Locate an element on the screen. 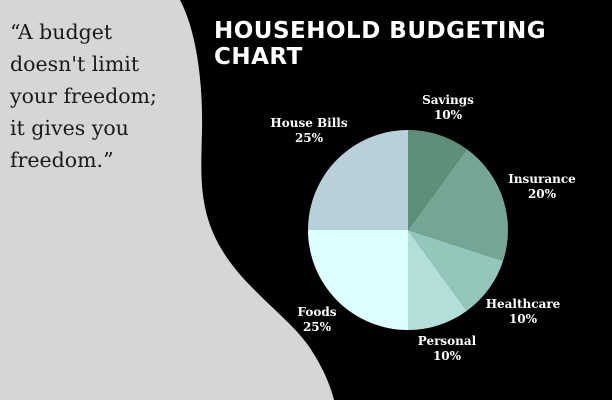  slice-label: Personal is located at coordinates (447, 341).